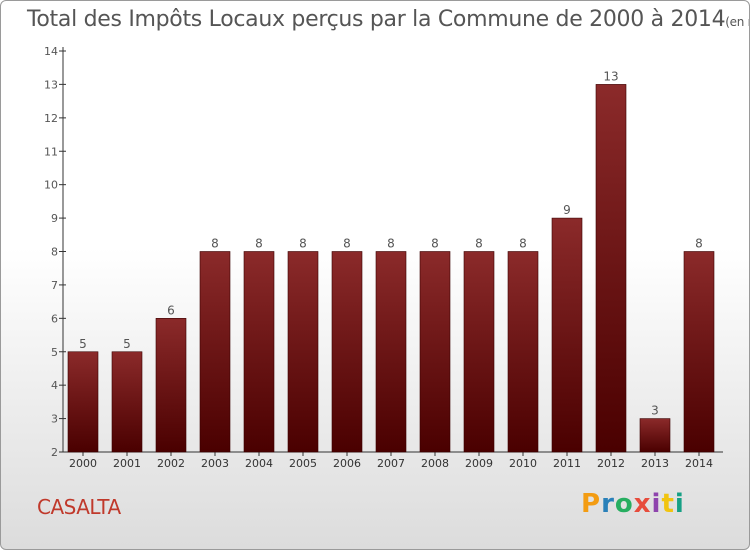 The image size is (750, 550). What do you see at coordinates (51, 51) in the screenshot?
I see `y-tick-label: 14` at bounding box center [51, 51].